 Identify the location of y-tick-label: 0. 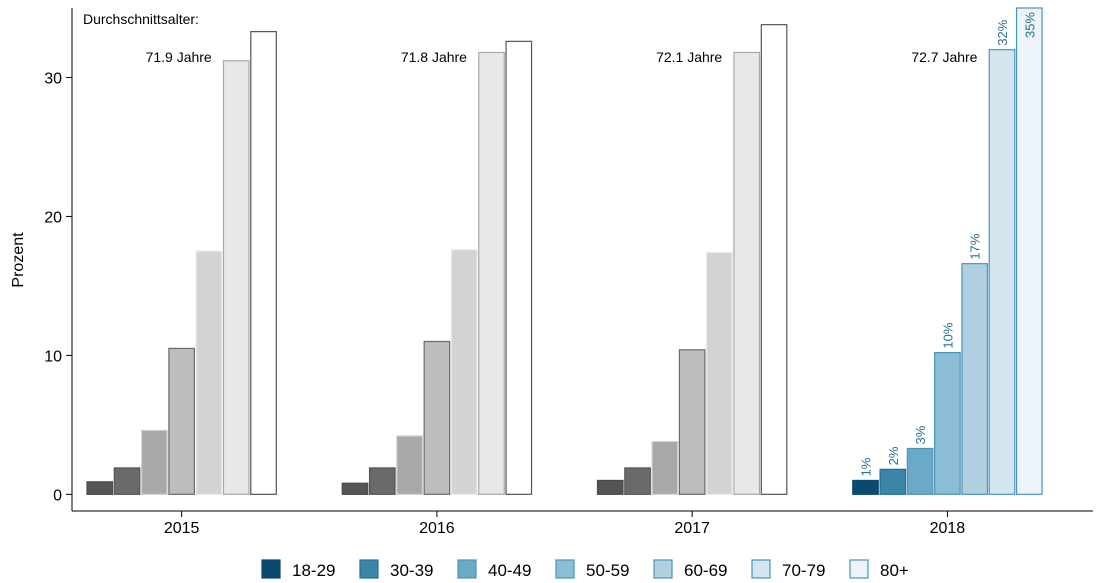
(57, 495).